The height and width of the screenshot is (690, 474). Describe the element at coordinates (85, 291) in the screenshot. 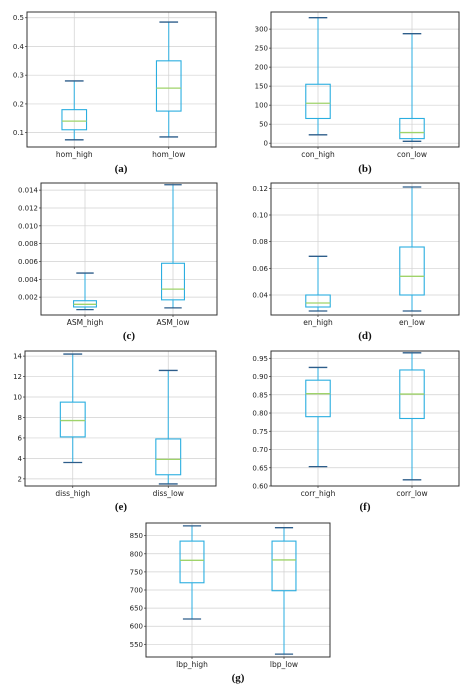

I see `box-ASM_high` at that location.